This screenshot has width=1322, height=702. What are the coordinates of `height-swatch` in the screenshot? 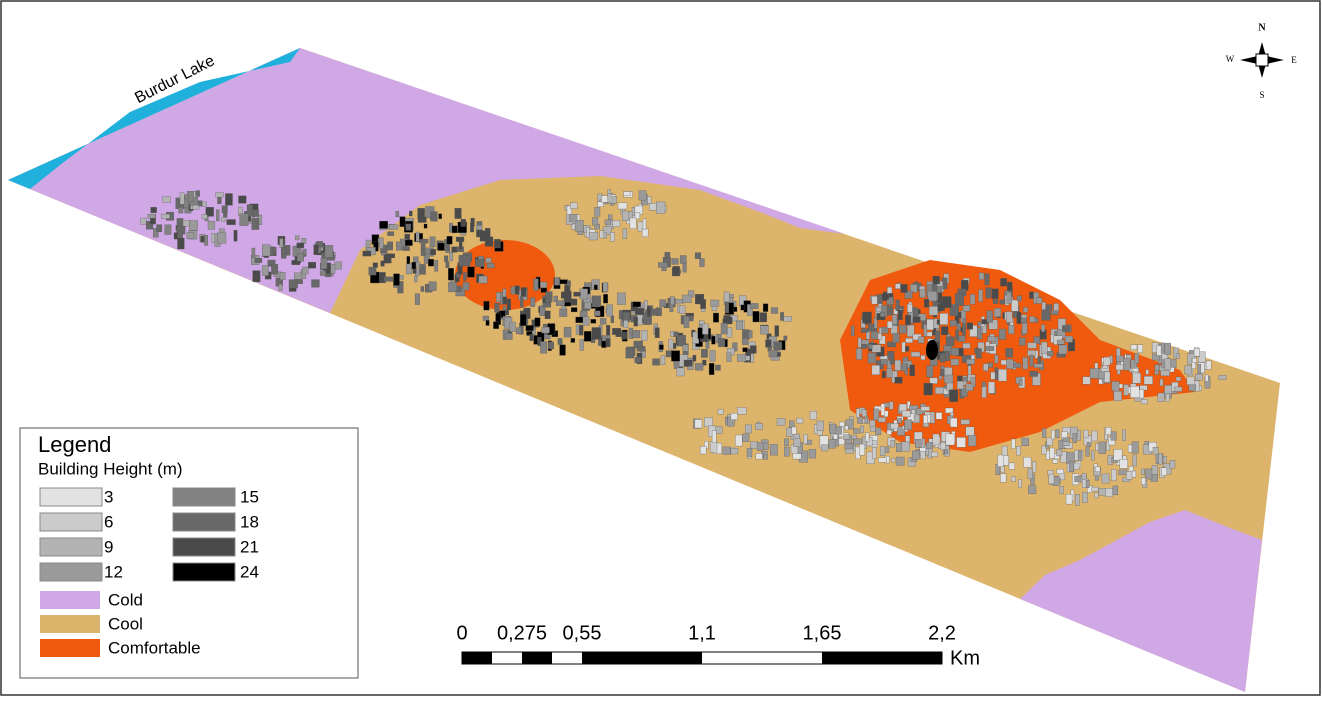 It's located at (204, 497).